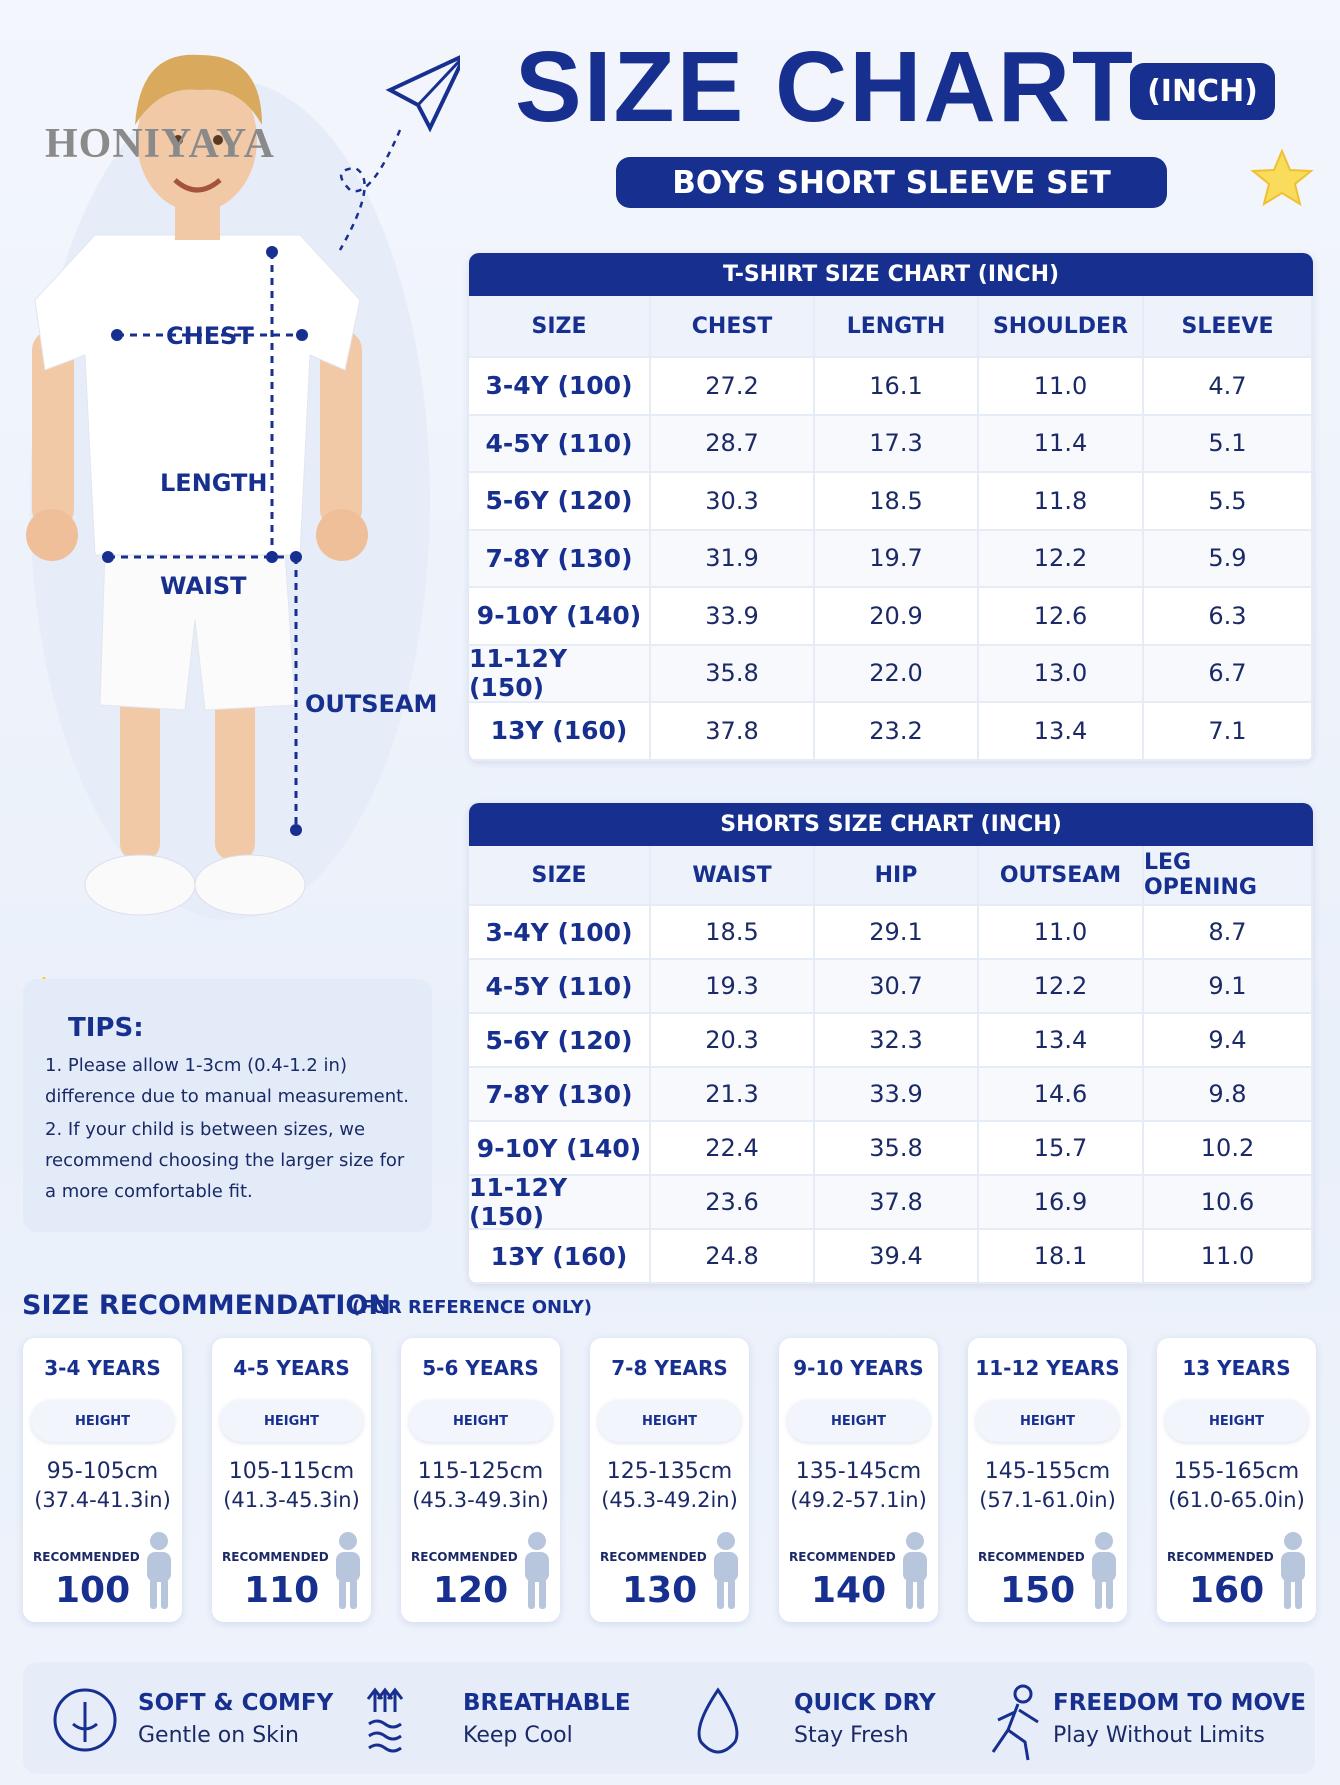  Describe the element at coordinates (93, 1590) in the screenshot. I see `recommended-size: 100` at that location.